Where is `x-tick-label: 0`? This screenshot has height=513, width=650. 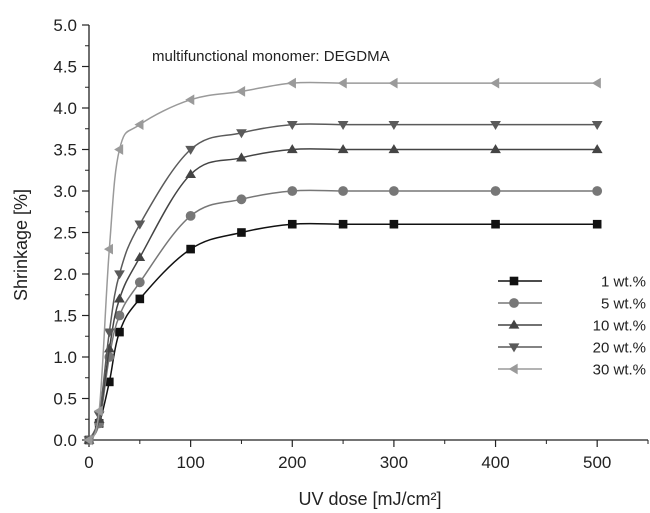
x-tick-label: 0 is located at coordinates (88, 462).